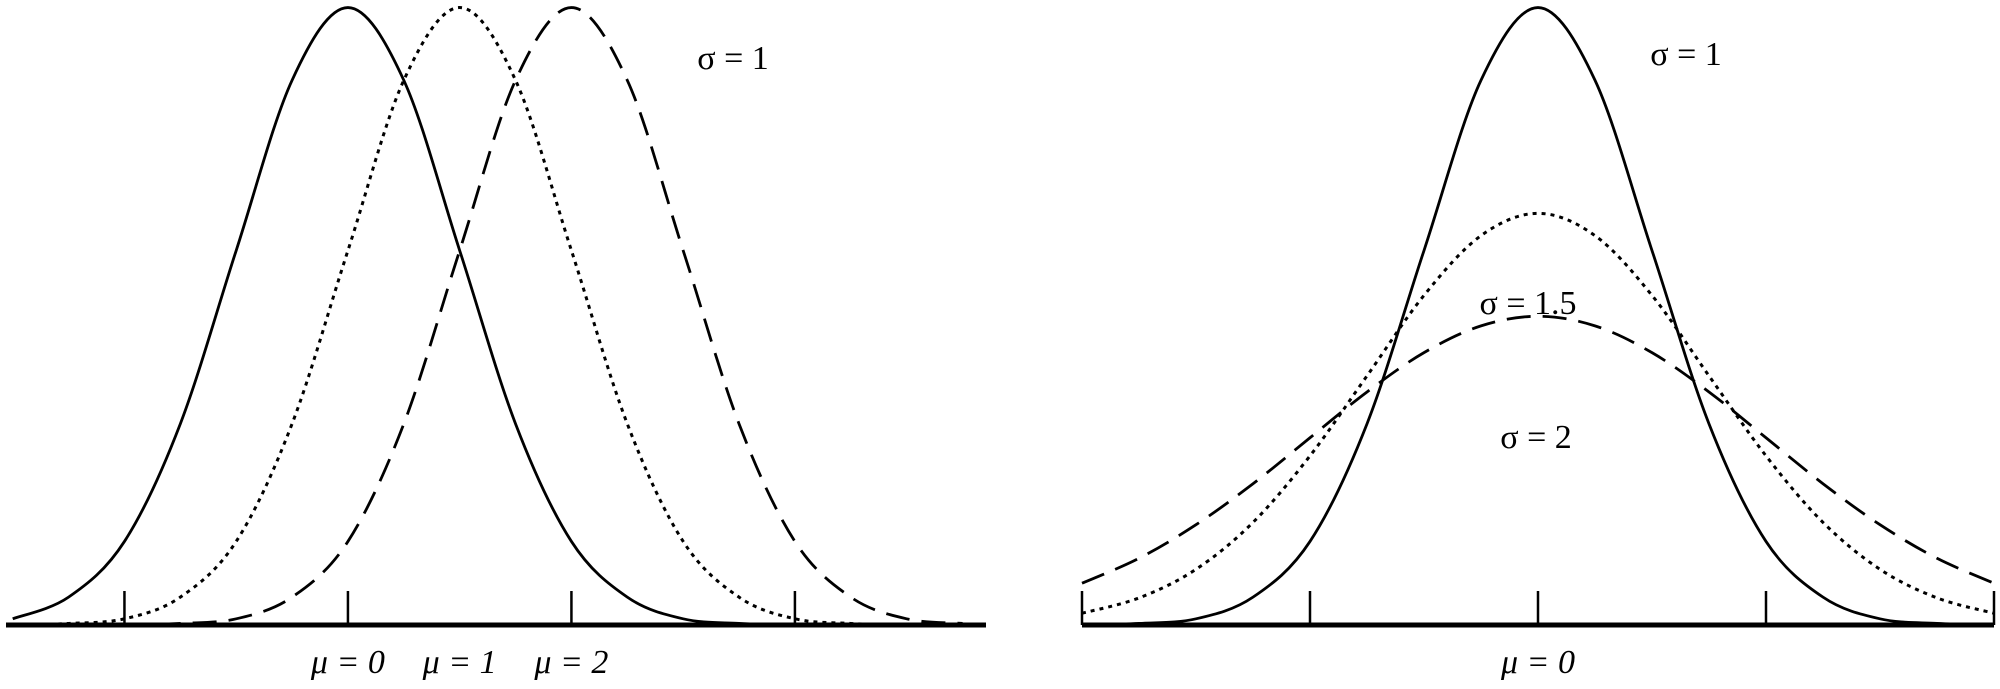  I want to click on annotation: σ = 1.5, so click(1527, 303).